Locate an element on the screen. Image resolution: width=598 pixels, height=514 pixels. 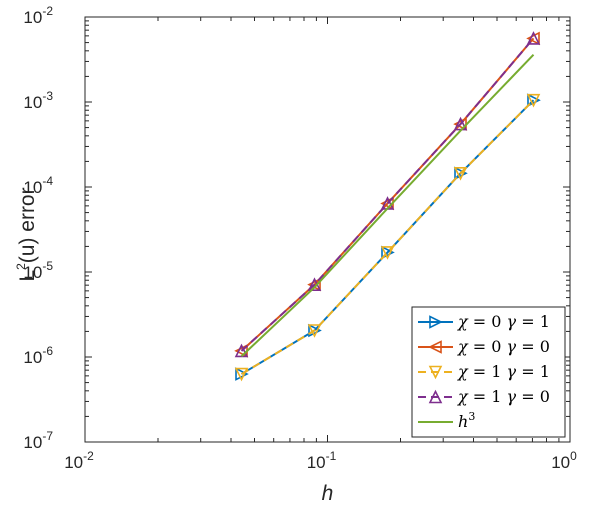
y-tick-label: 10⁻⁵ is located at coordinates (38, 270).